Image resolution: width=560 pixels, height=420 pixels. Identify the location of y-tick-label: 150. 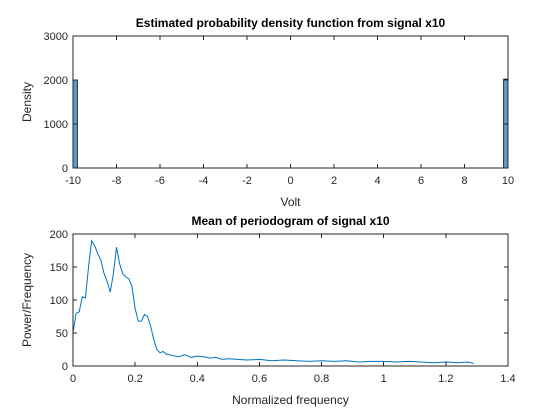
(59, 268).